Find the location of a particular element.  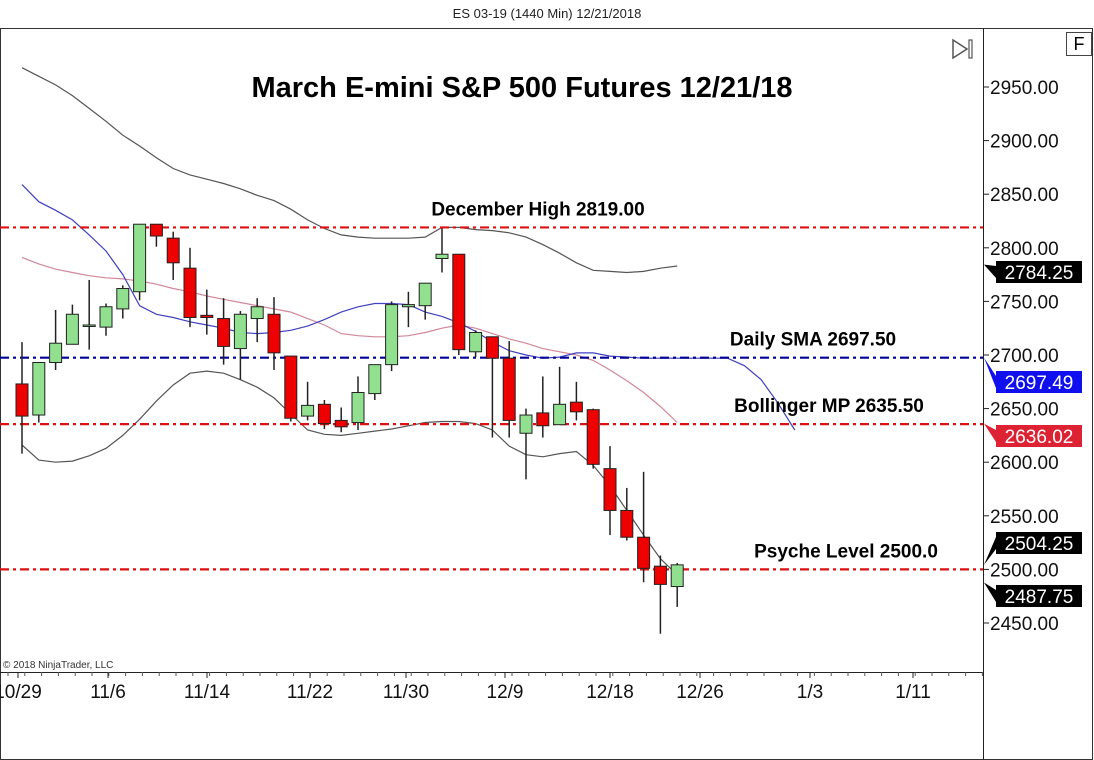

chart-title: March E-mini S&P 500 Futures 12/21/18 is located at coordinates (521, 88).